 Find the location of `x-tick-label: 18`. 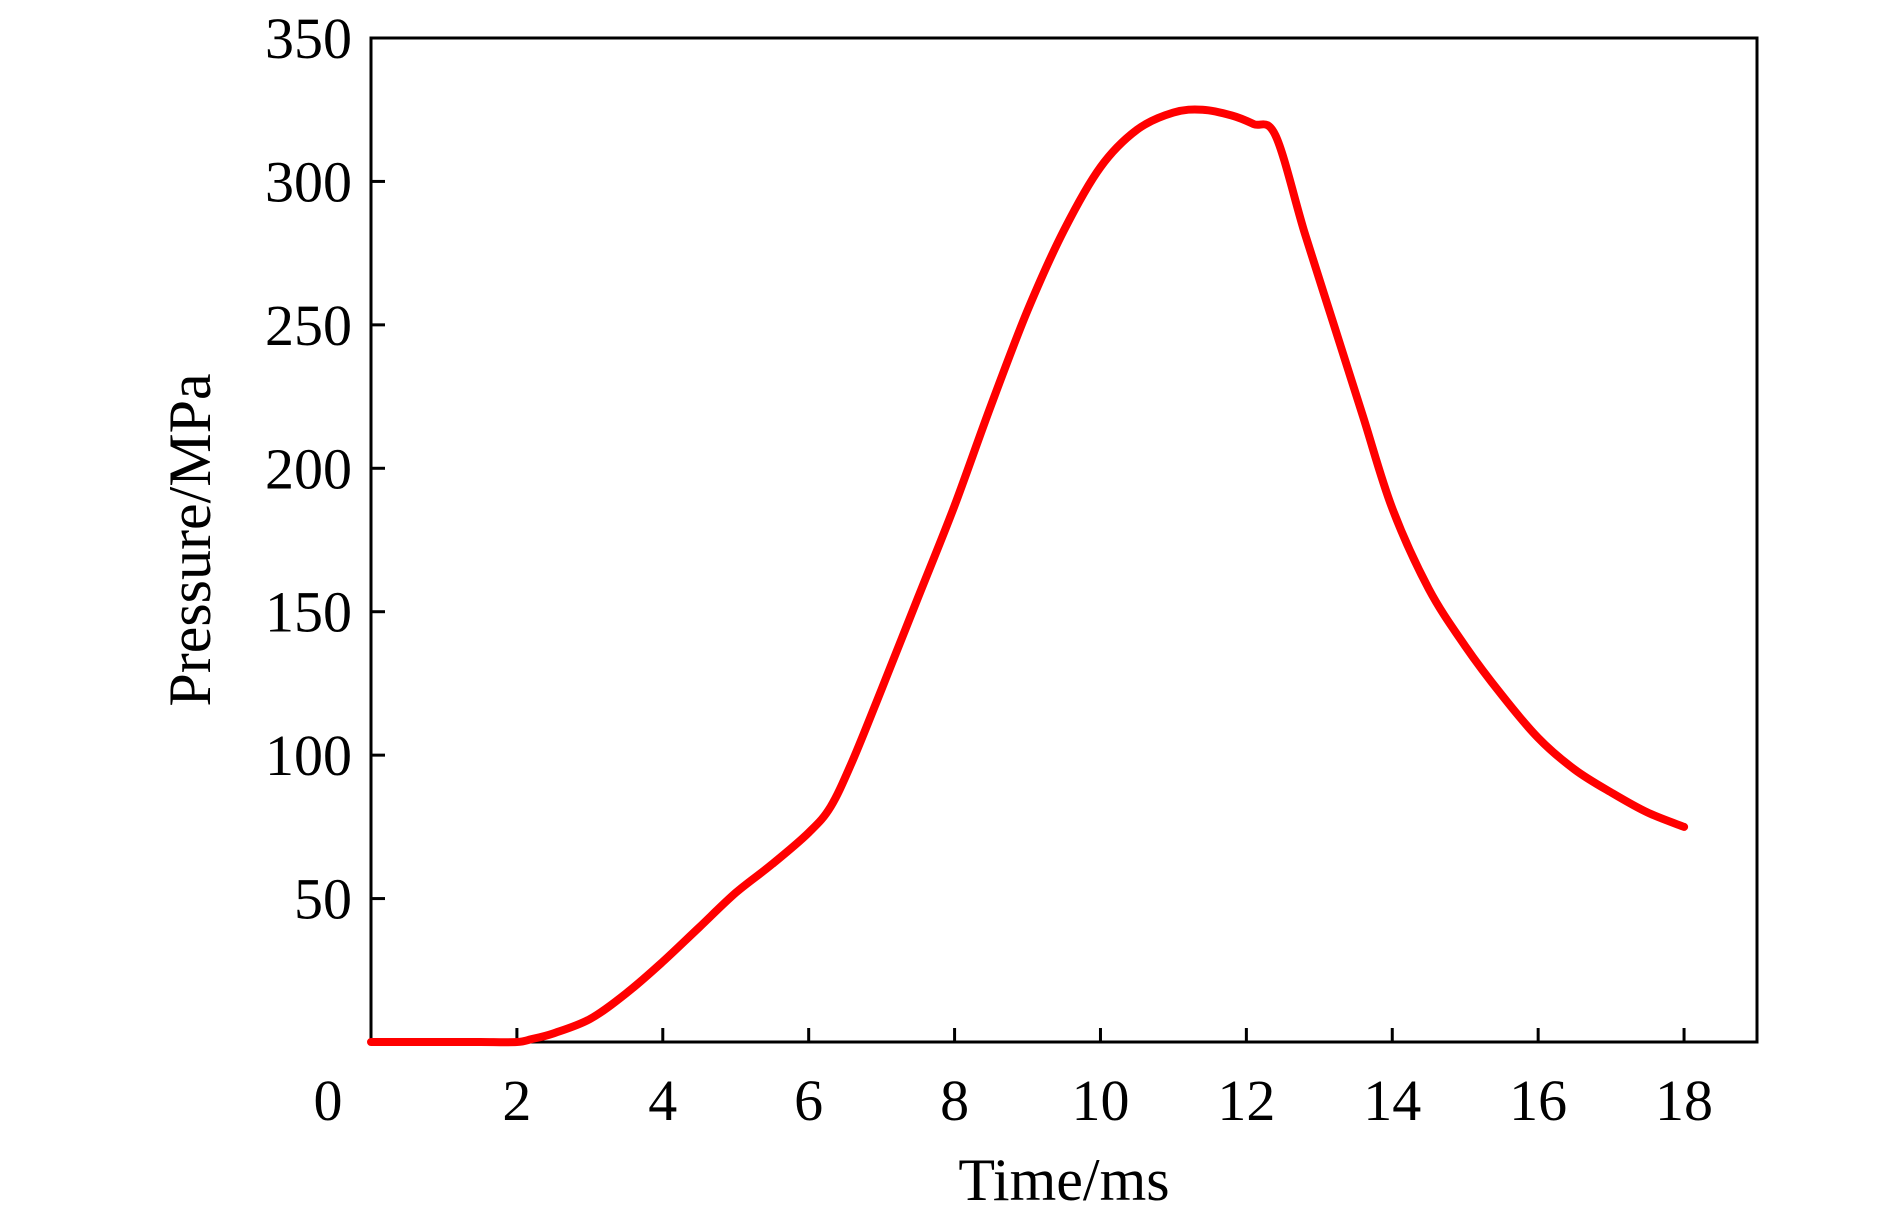

x-tick-label: 18 is located at coordinates (1684, 1100).